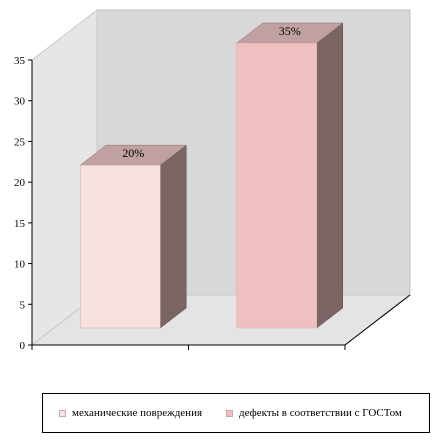 This screenshot has width=432, height=441. Describe the element at coordinates (20, 142) in the screenshot. I see `y-tick-label: 25` at that location.